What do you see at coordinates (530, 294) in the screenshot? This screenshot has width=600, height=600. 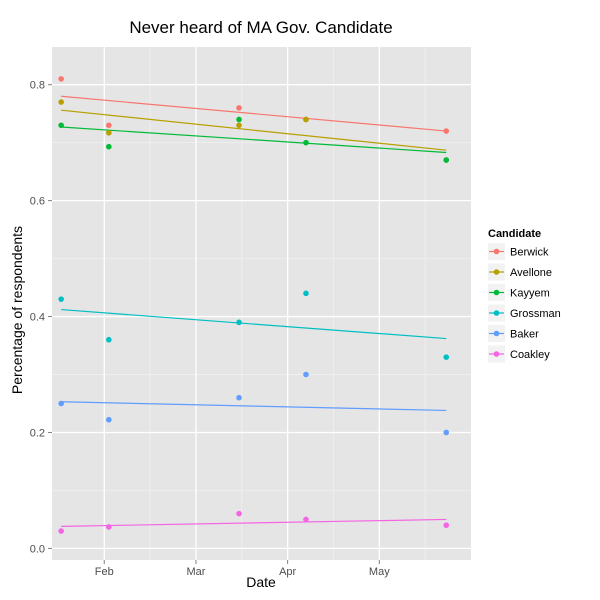 I see `legend-label-kayyem: Kayyem` at bounding box center [530, 294].